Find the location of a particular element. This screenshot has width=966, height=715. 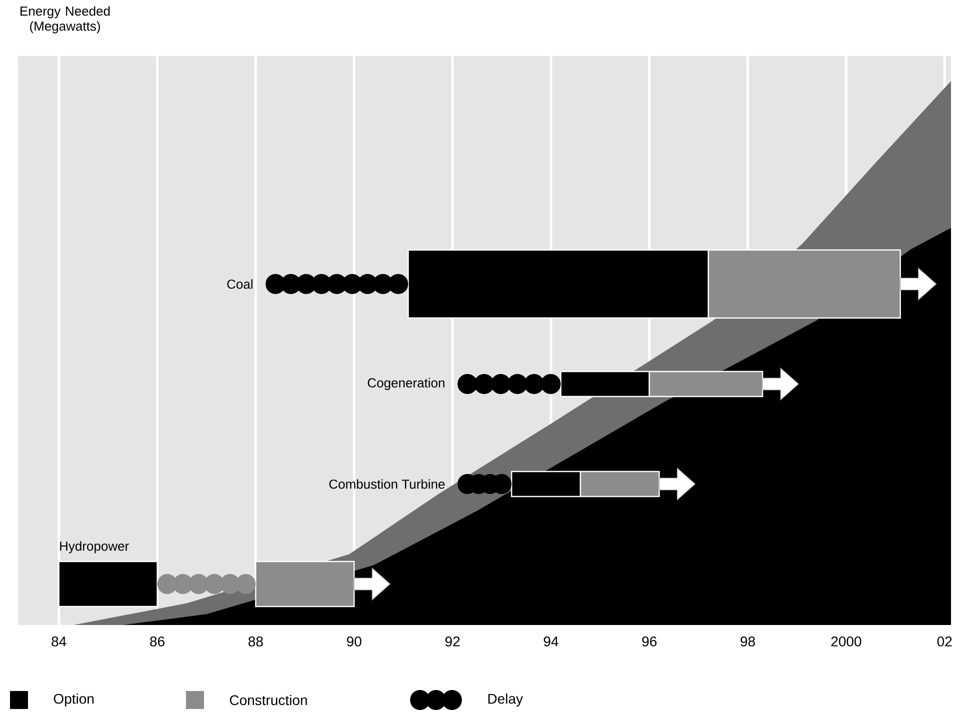

legend-label: Delay is located at coordinates (505, 700).